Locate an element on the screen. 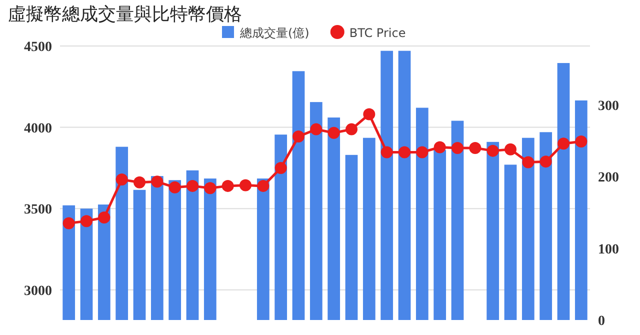  y2-tick-label: 0 is located at coordinates (601, 321).